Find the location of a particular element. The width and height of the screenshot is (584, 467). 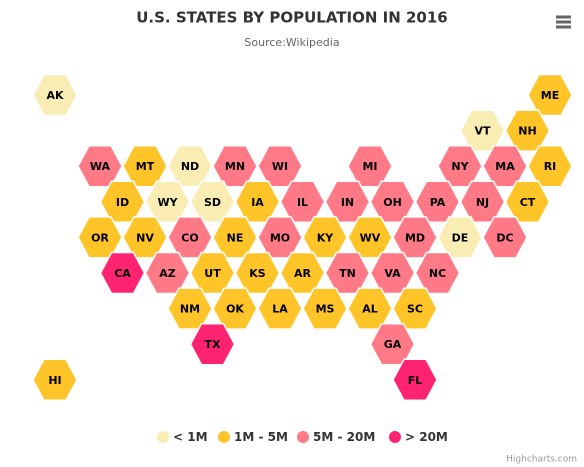

tile-label: LA is located at coordinates (280, 309).